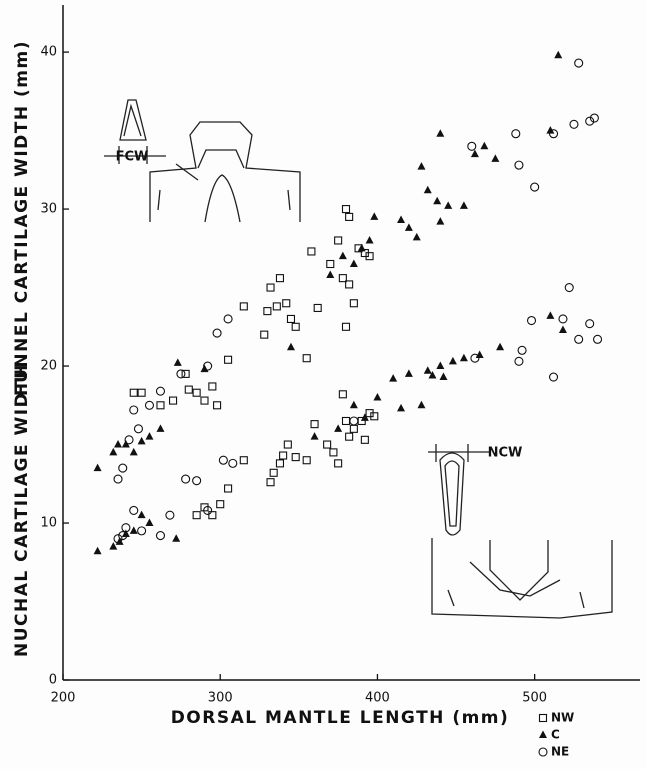 The width and height of the screenshot is (646, 769). What do you see at coordinates (220, 698) in the screenshot?
I see `x-tick-label: 300` at bounding box center [220, 698].